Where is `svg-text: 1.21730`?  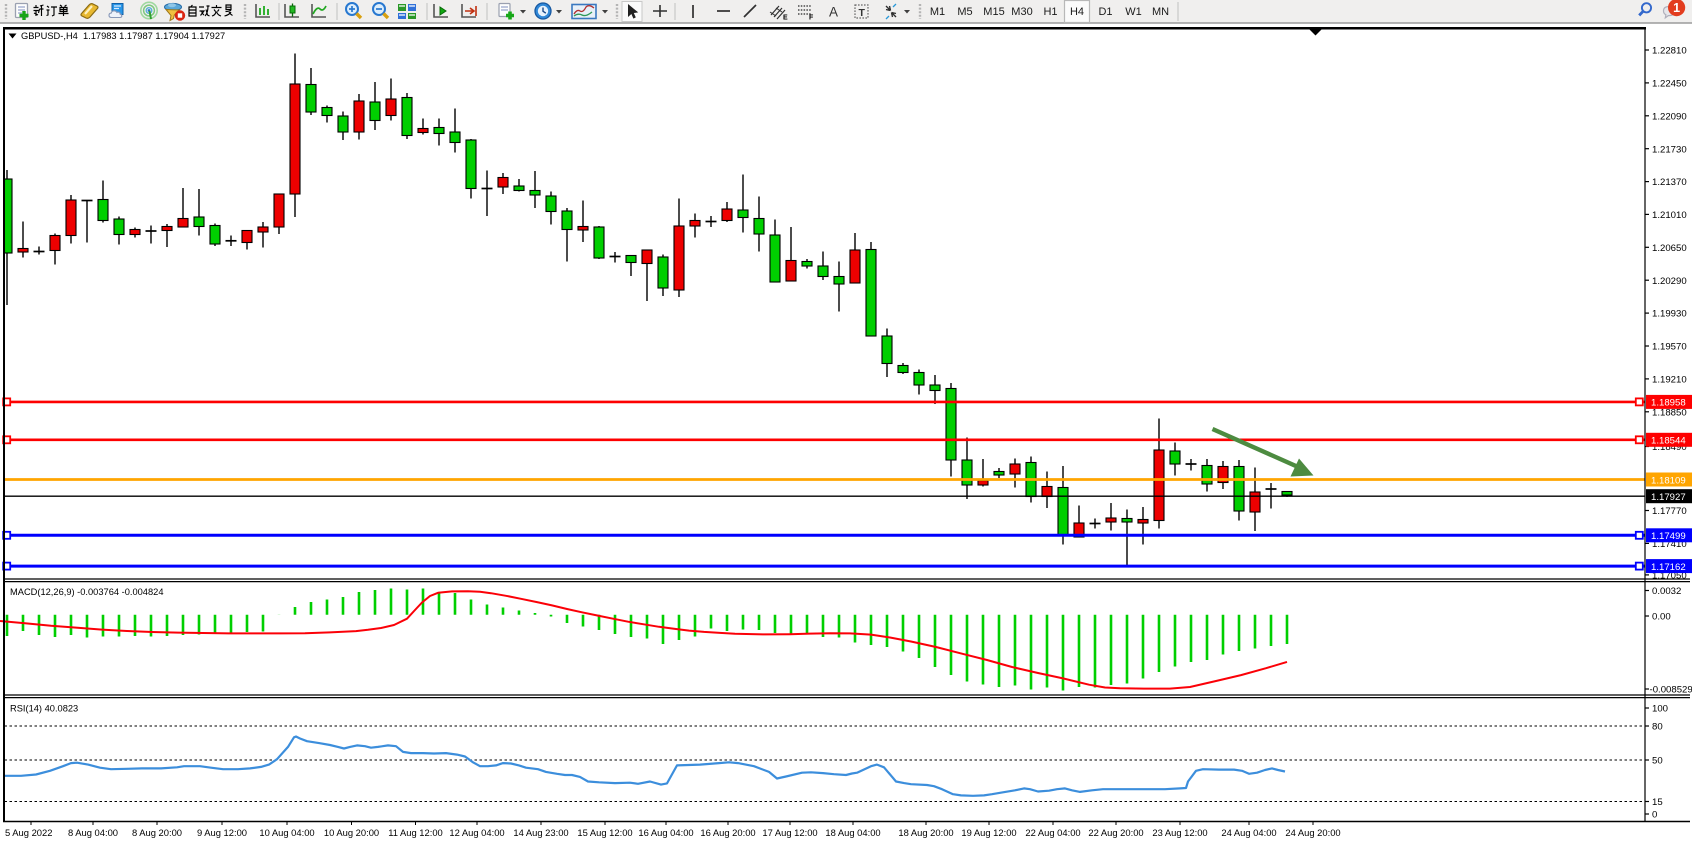
svg-text: 1.21730 is located at coordinates (1669, 149).